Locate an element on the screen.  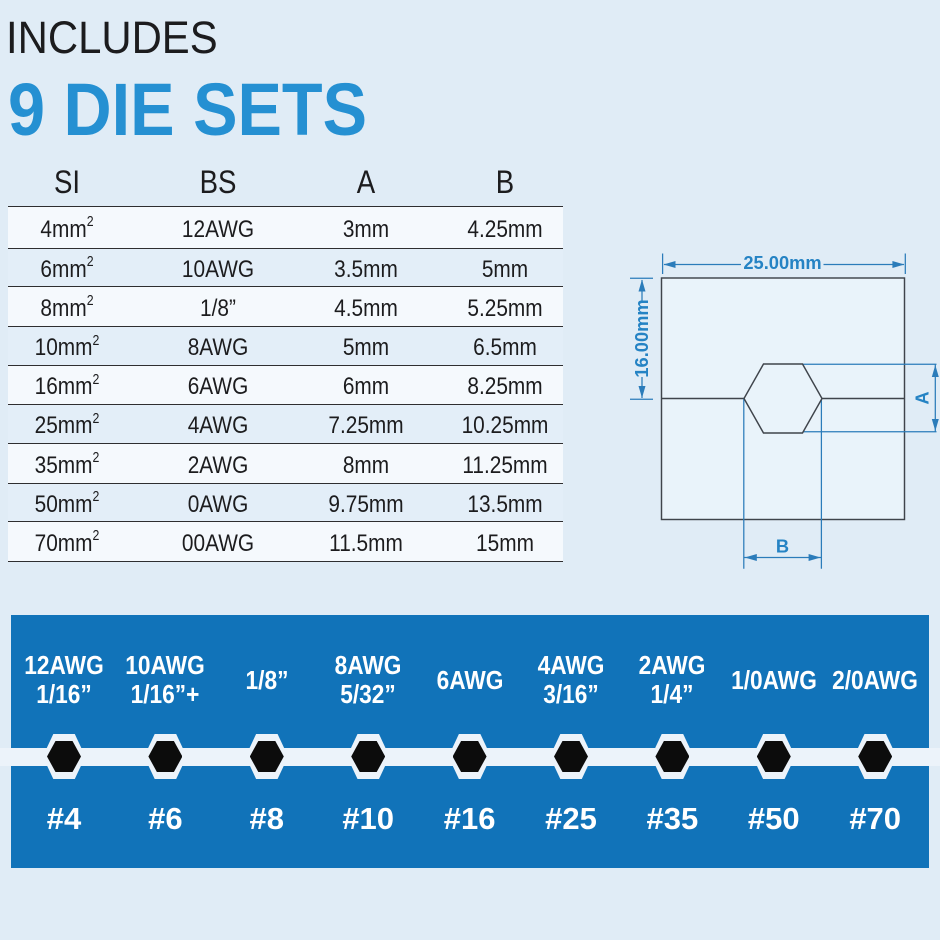
svg-text: 25.00mm is located at coordinates (782, 262).